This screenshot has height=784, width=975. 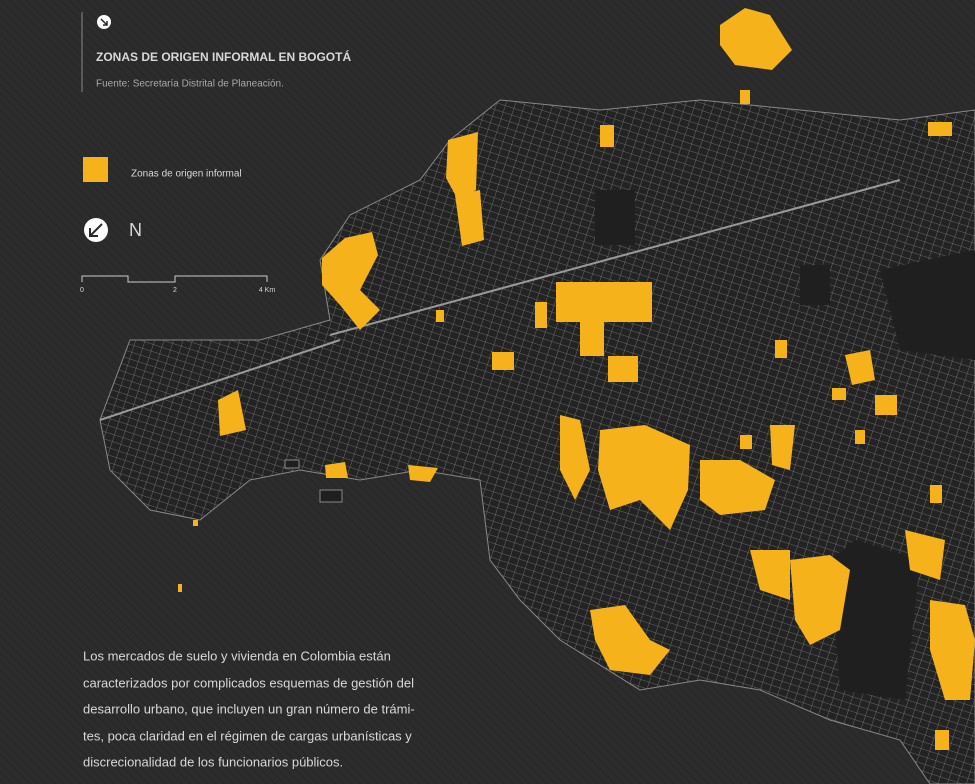 I want to click on scale-label: 2, so click(x=175, y=290).